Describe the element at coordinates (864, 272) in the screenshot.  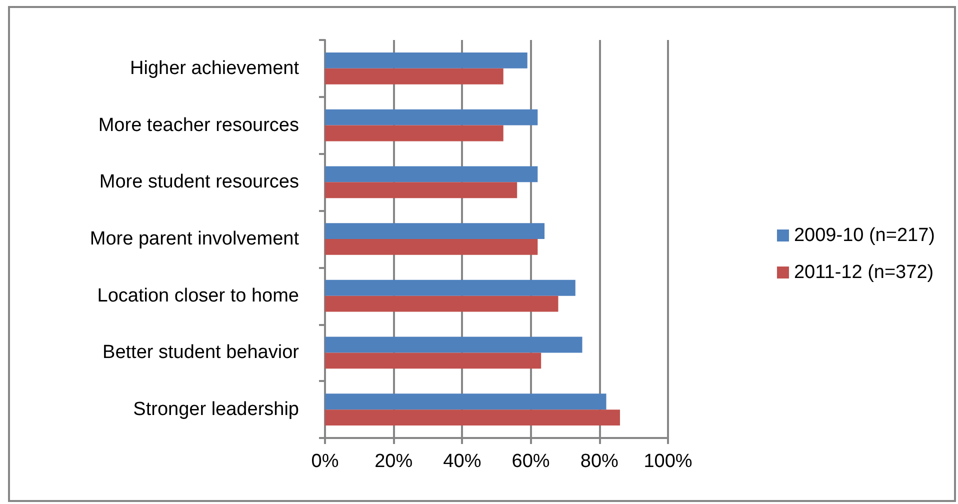
I see `legend-label: 2011-12 (n=372)` at that location.